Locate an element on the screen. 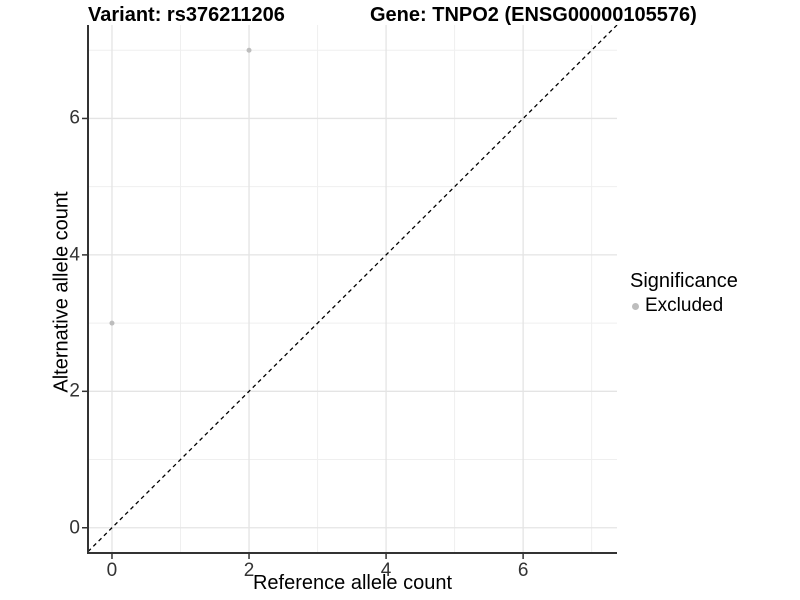  y-tick-label: 2 is located at coordinates (74, 391).